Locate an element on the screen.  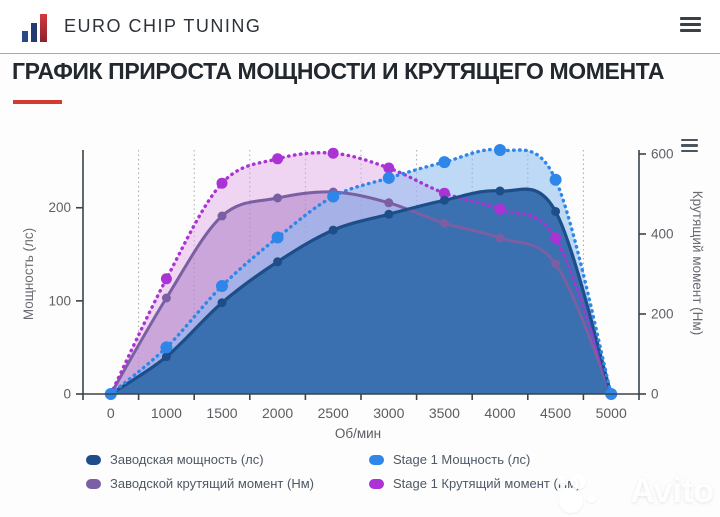
legend-item-factory-torque: Заводской крутящий момент (Нм) is located at coordinates (227, 483).